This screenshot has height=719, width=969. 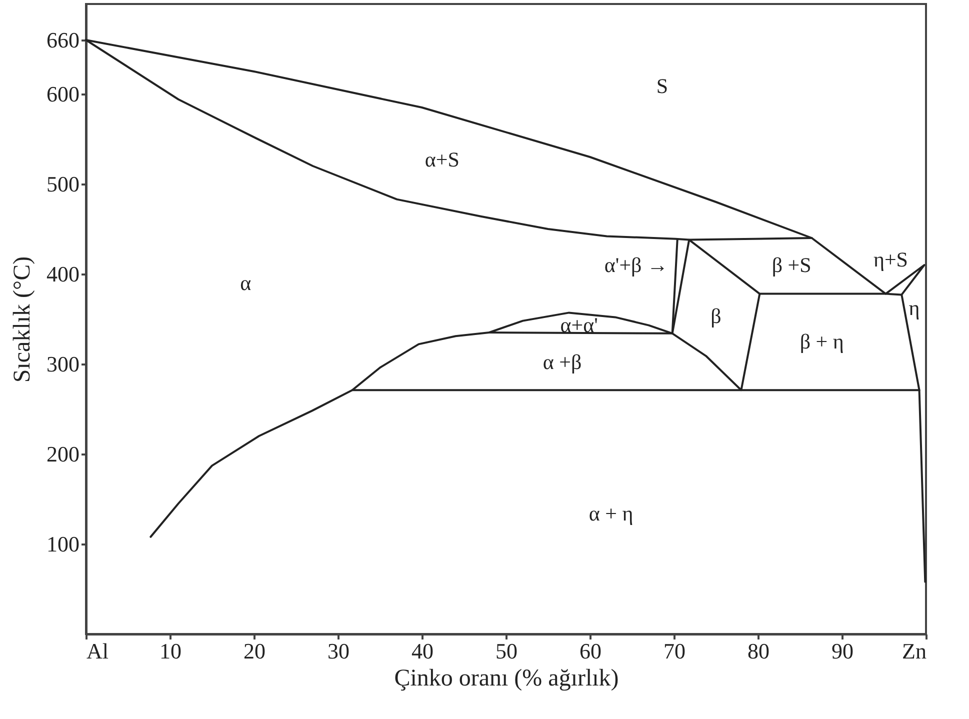 What do you see at coordinates (442, 160) in the screenshot?
I see `annotation: α+S` at bounding box center [442, 160].